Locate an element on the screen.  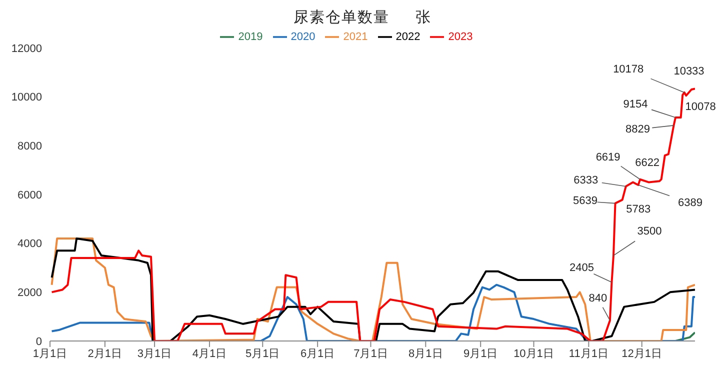
legend-label: 2019 is located at coordinates (250, 36).